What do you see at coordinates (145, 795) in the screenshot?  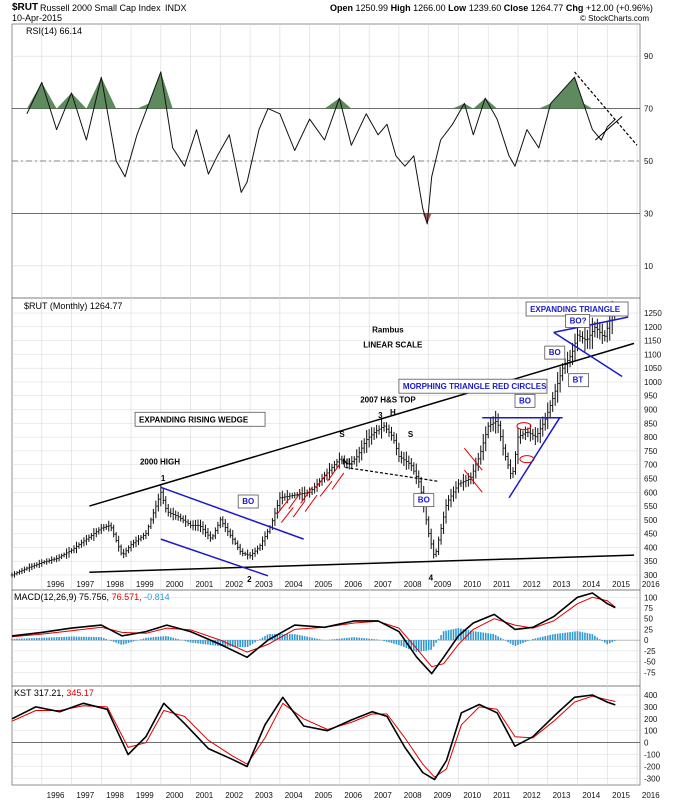 I see `kst-x-tick: 1999` at bounding box center [145, 795].